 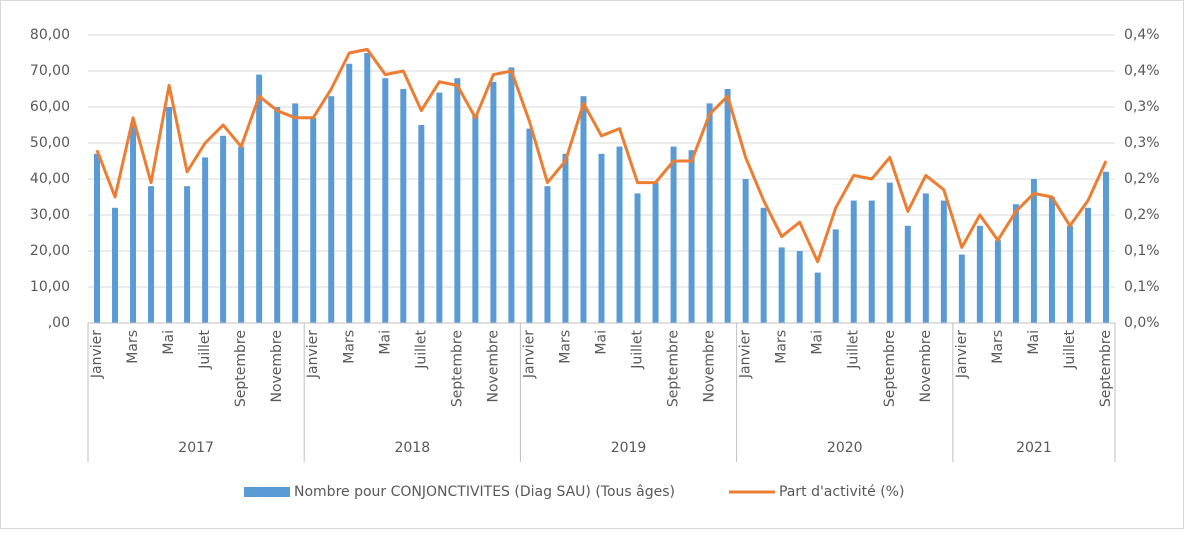 I want to click on y-tick-label: 30,00, so click(x=50, y=215).